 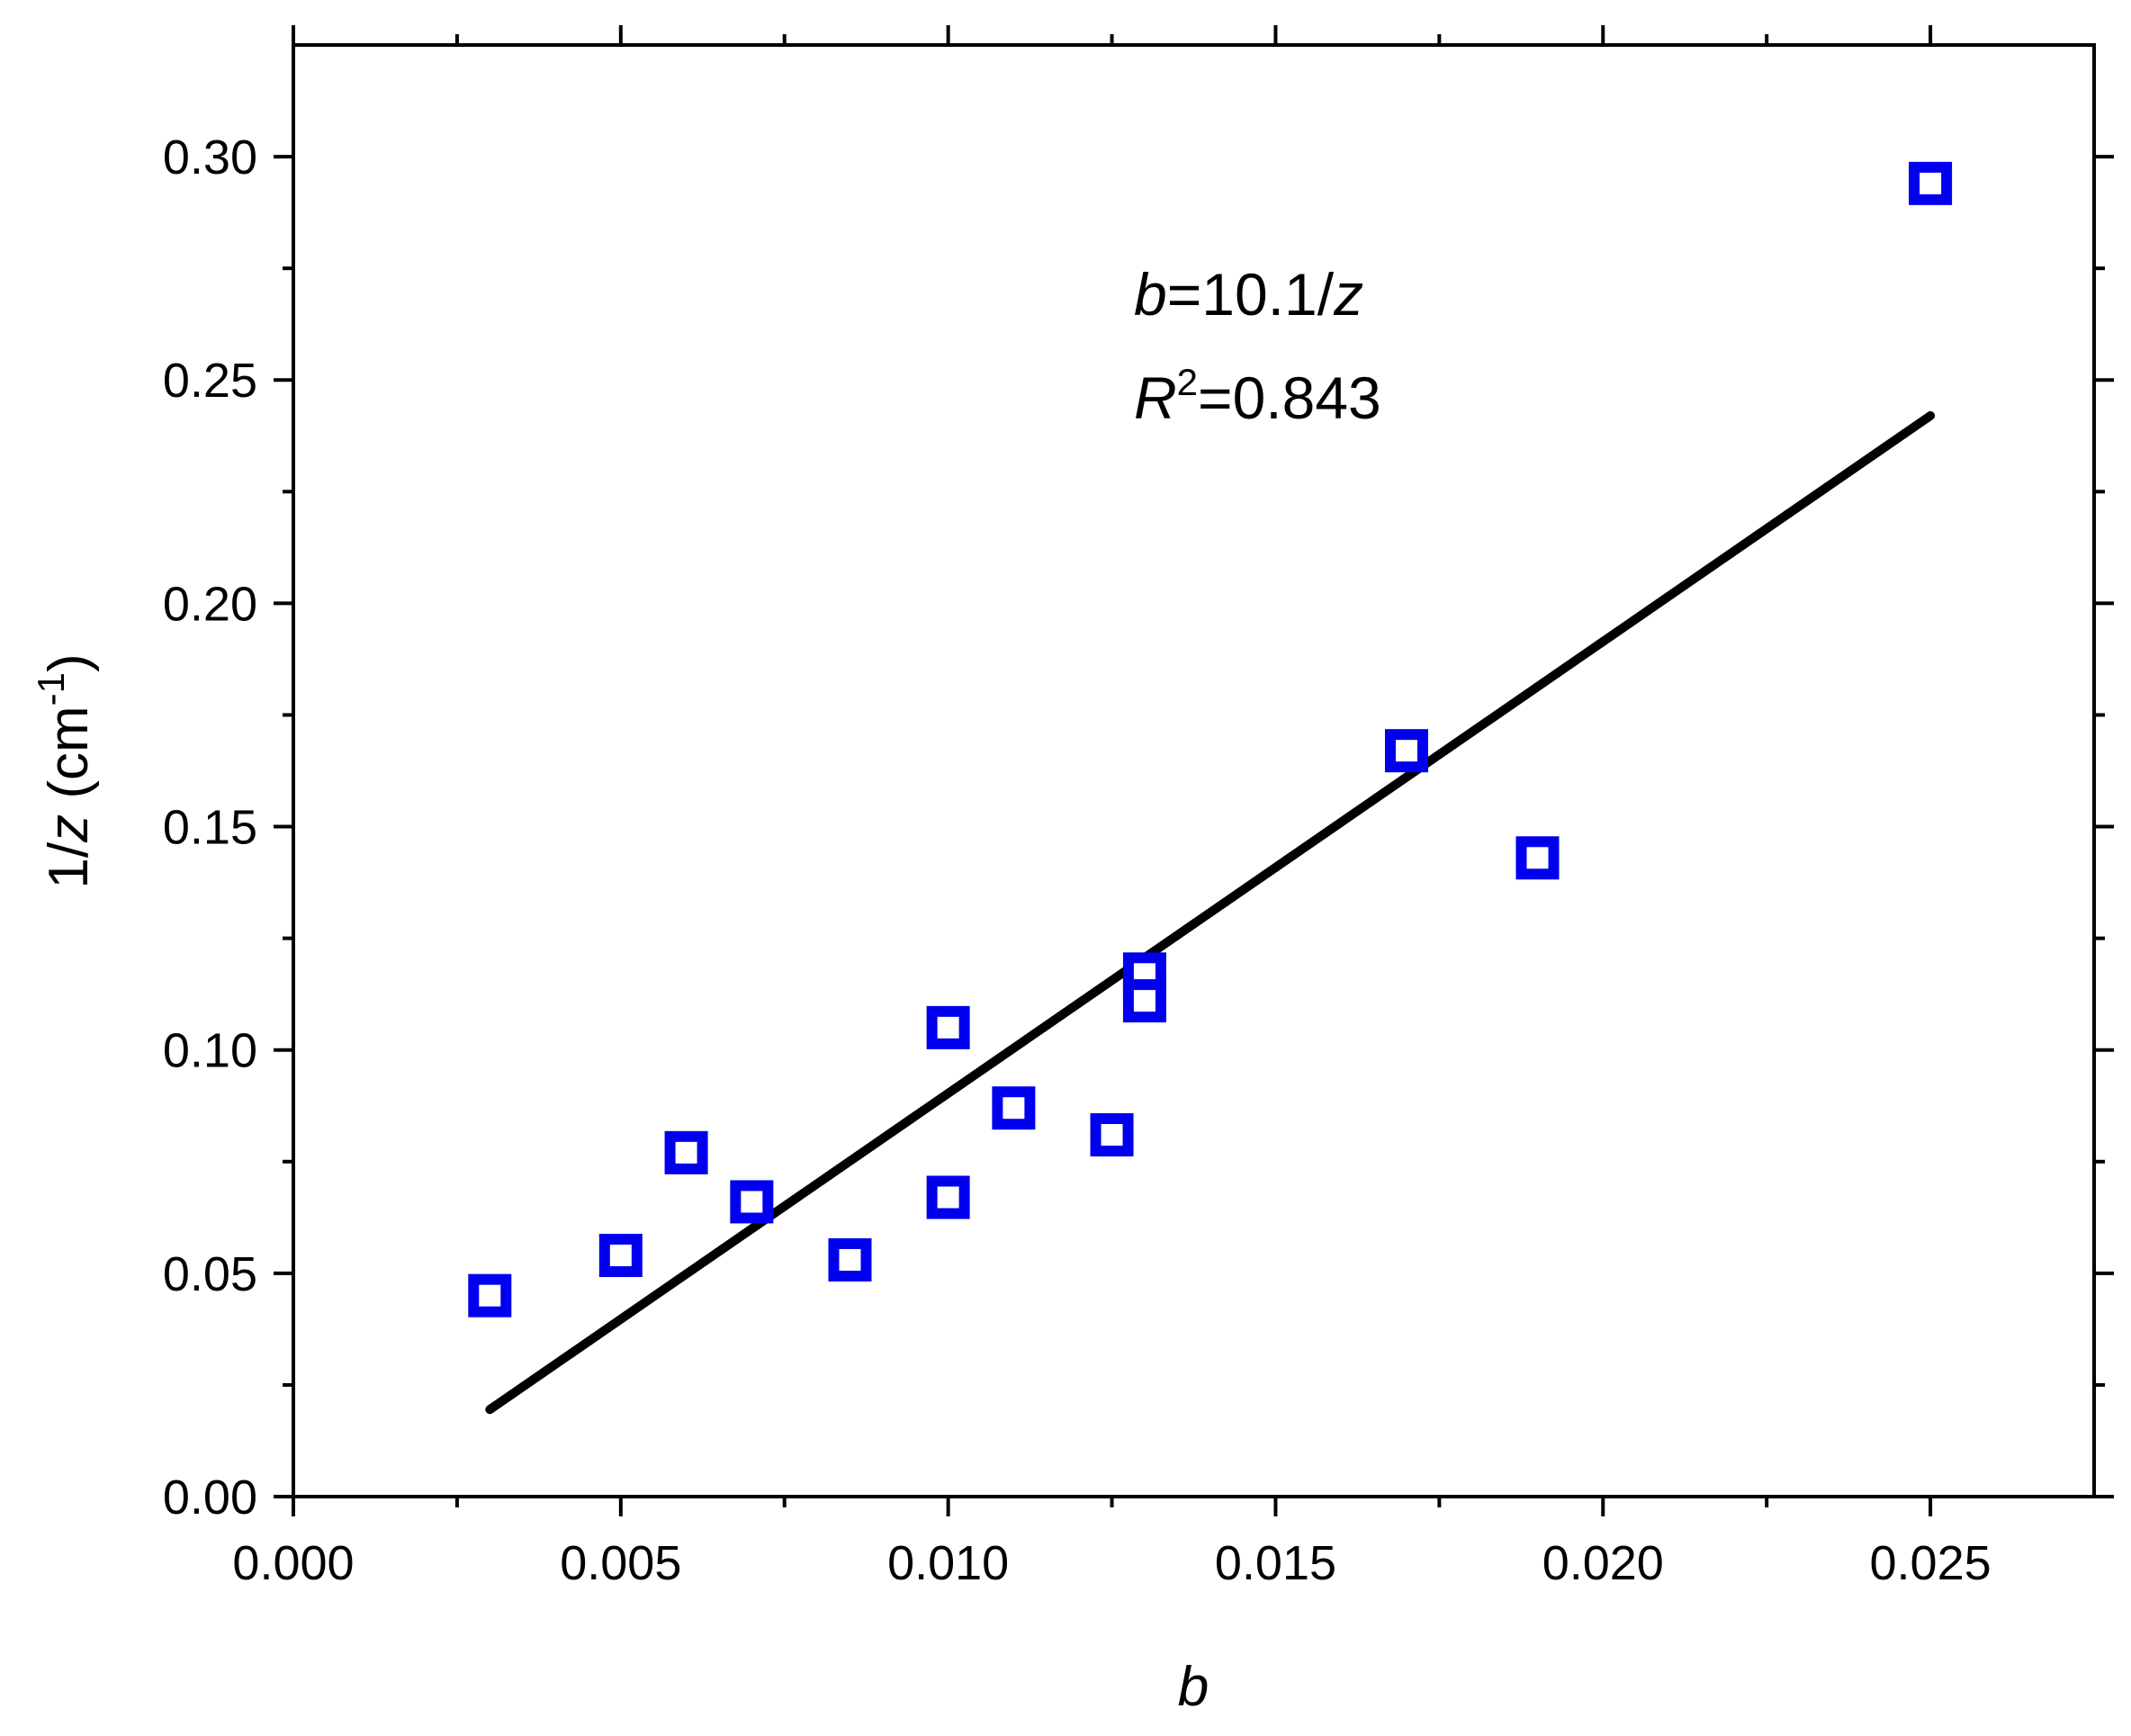 What do you see at coordinates (69, 662) in the screenshot?
I see `ylabel-close: )` at bounding box center [69, 662].